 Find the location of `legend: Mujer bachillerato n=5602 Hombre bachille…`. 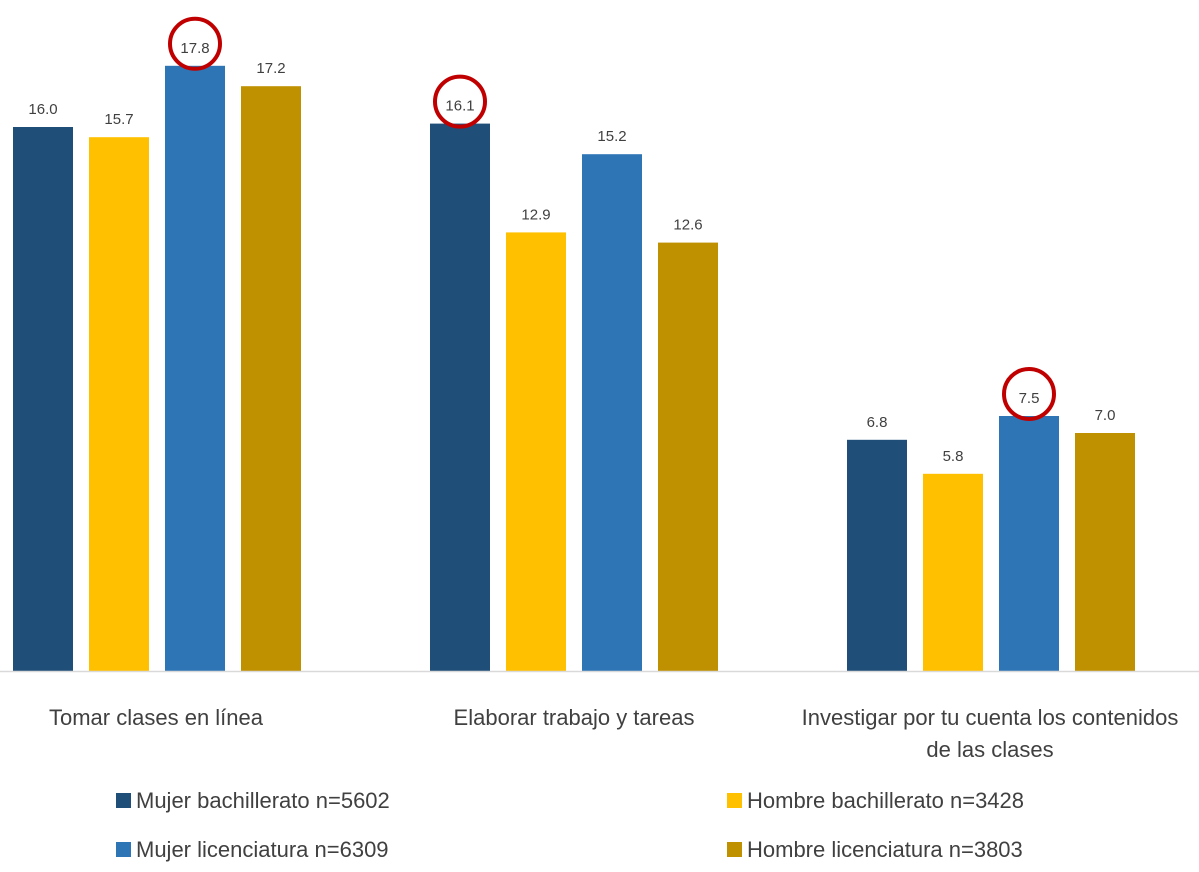

legend: Mujer bachillerato n=5602 Hombre bachille… is located at coordinates (570, 825).